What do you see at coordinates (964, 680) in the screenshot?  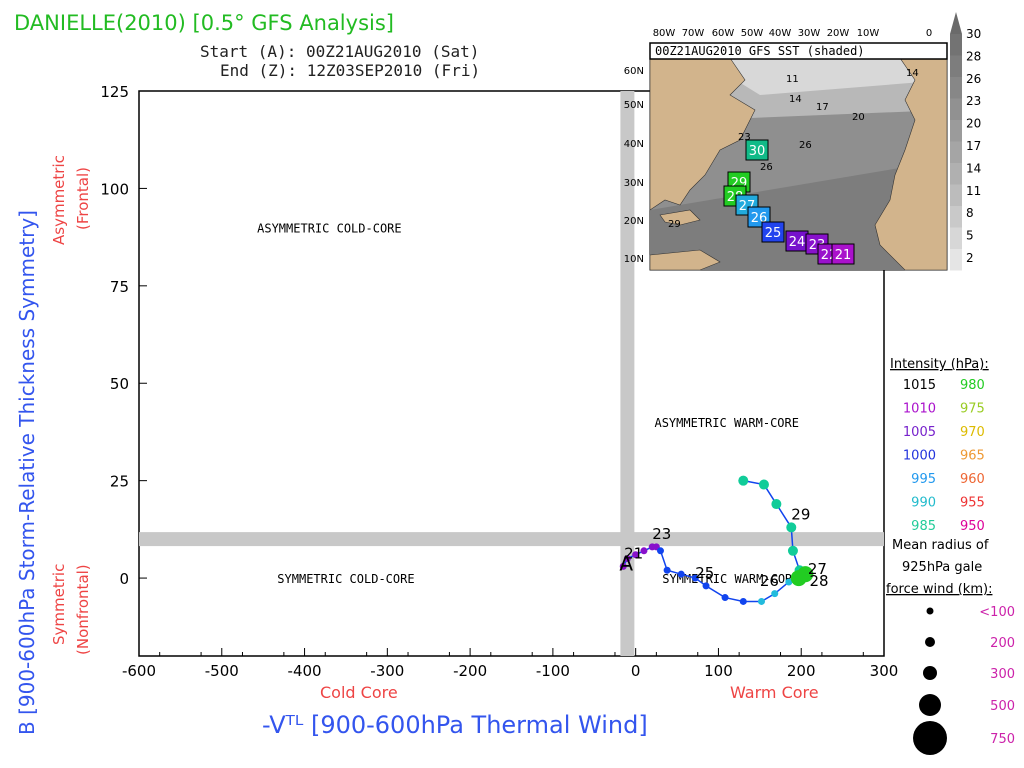 I see `radius-rows: <100 200 300 500 750` at bounding box center [964, 680].